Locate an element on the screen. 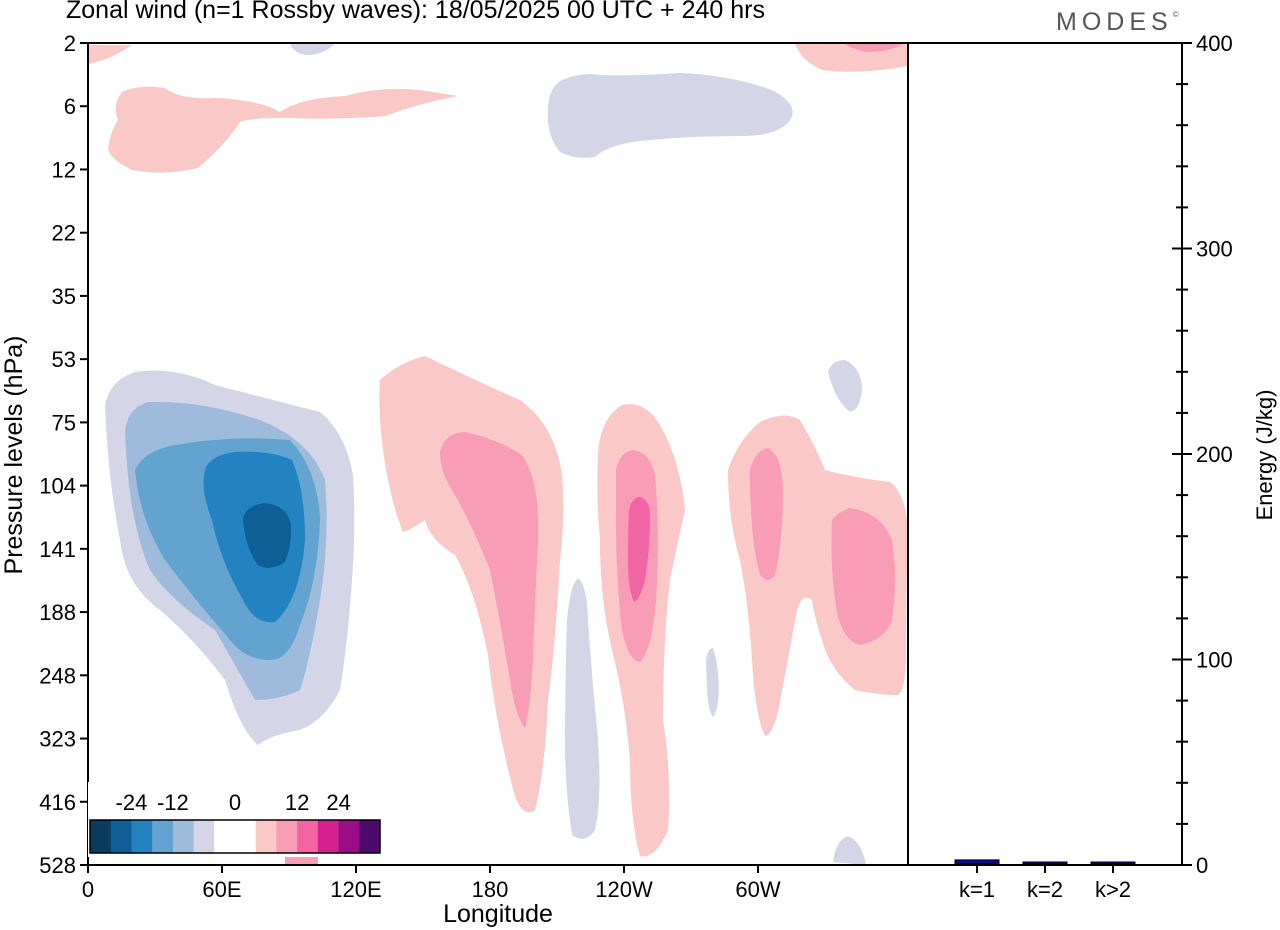  colorbar-labels: -24 -12 0 12 24 is located at coordinates (233, 802).